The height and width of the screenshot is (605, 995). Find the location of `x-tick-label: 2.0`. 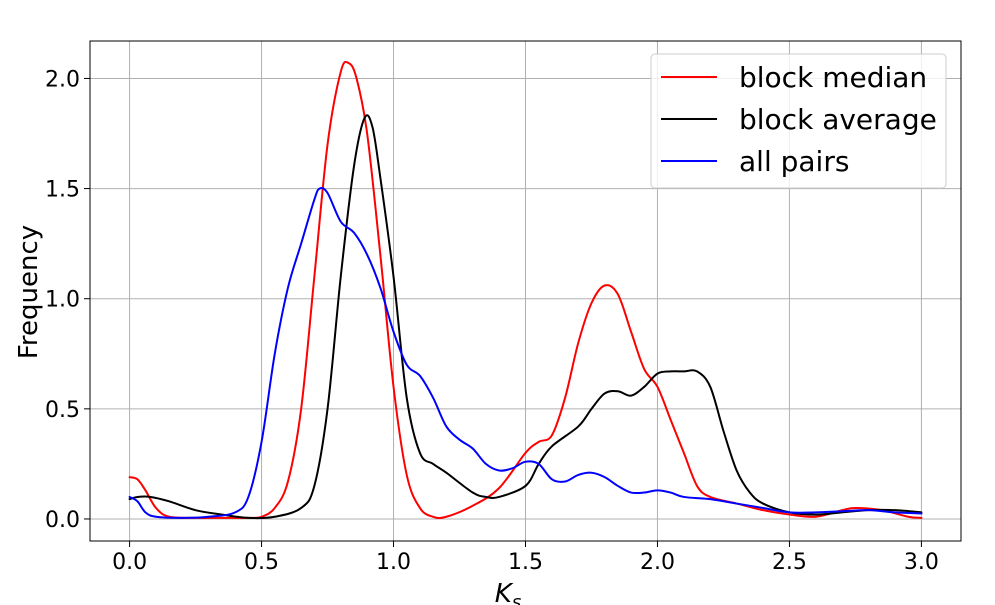

x-tick-label: 2.0 is located at coordinates (657, 562).